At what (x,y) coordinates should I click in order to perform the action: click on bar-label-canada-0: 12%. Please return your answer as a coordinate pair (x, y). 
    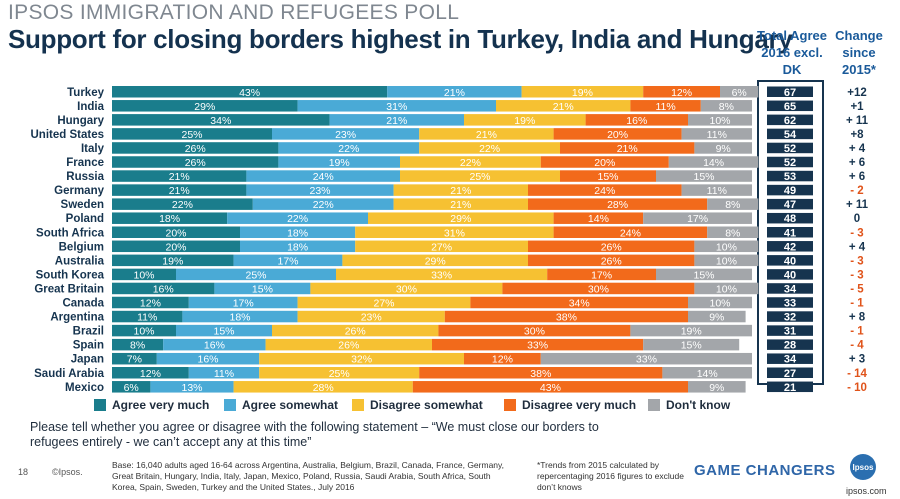
    Looking at the image, I should click on (150, 304).